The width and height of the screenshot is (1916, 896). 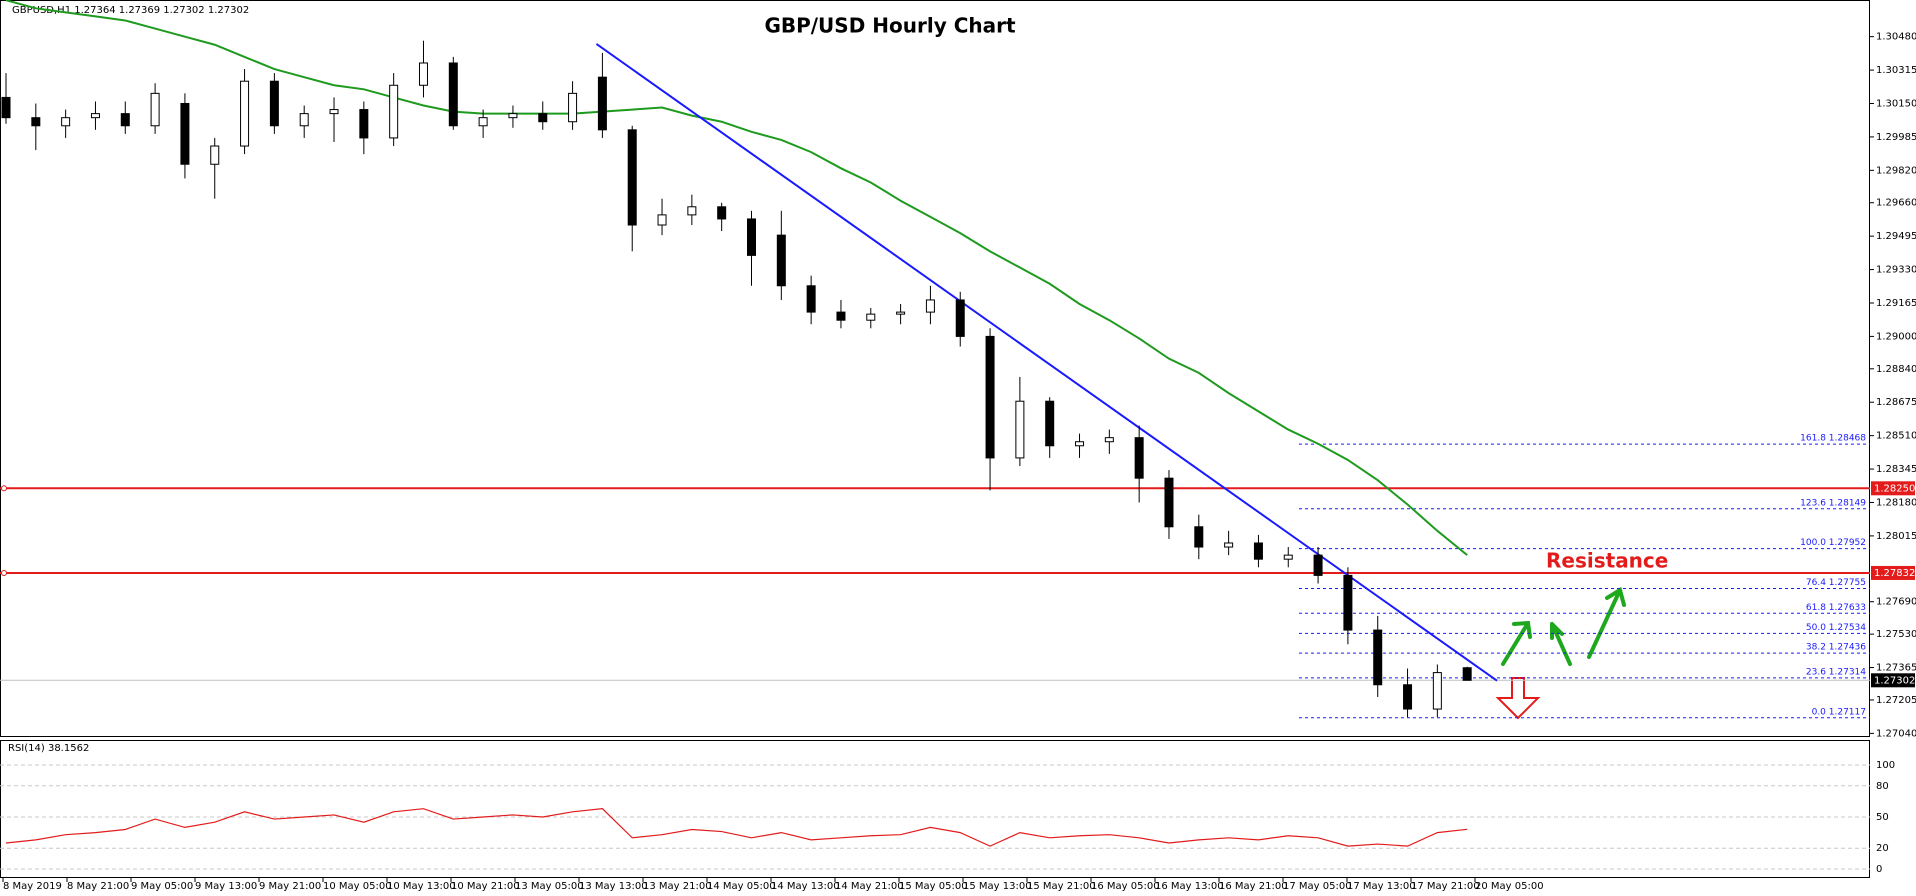 I want to click on x-tick-label: 8 May 21:00, so click(x=98, y=886).